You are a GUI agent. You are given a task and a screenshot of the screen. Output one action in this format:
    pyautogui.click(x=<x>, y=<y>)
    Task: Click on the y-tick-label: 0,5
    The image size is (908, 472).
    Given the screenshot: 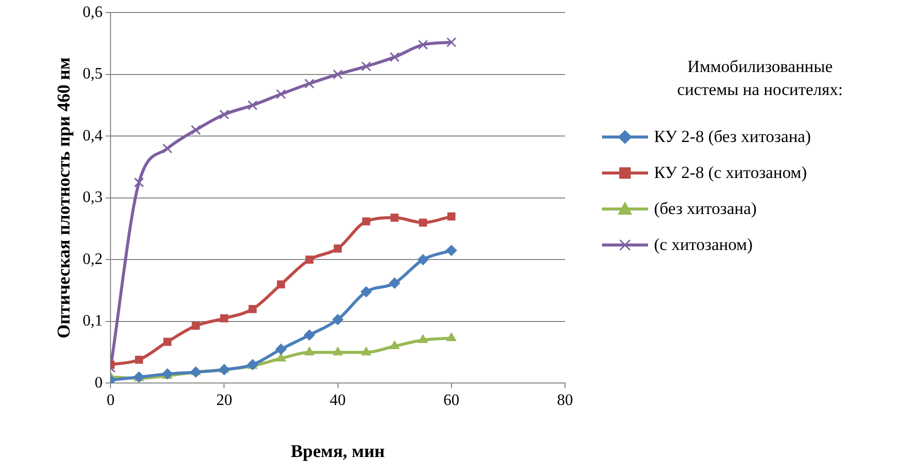 What is the action you would take?
    pyautogui.click(x=92, y=74)
    